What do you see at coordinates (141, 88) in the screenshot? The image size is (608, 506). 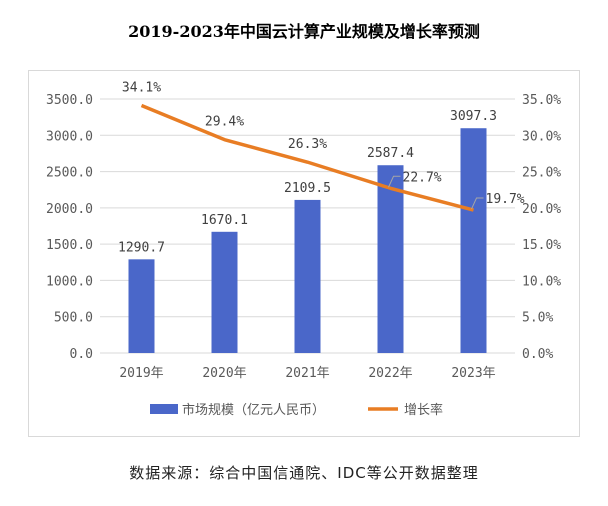 I see `line-label: 34.1%` at bounding box center [141, 88].